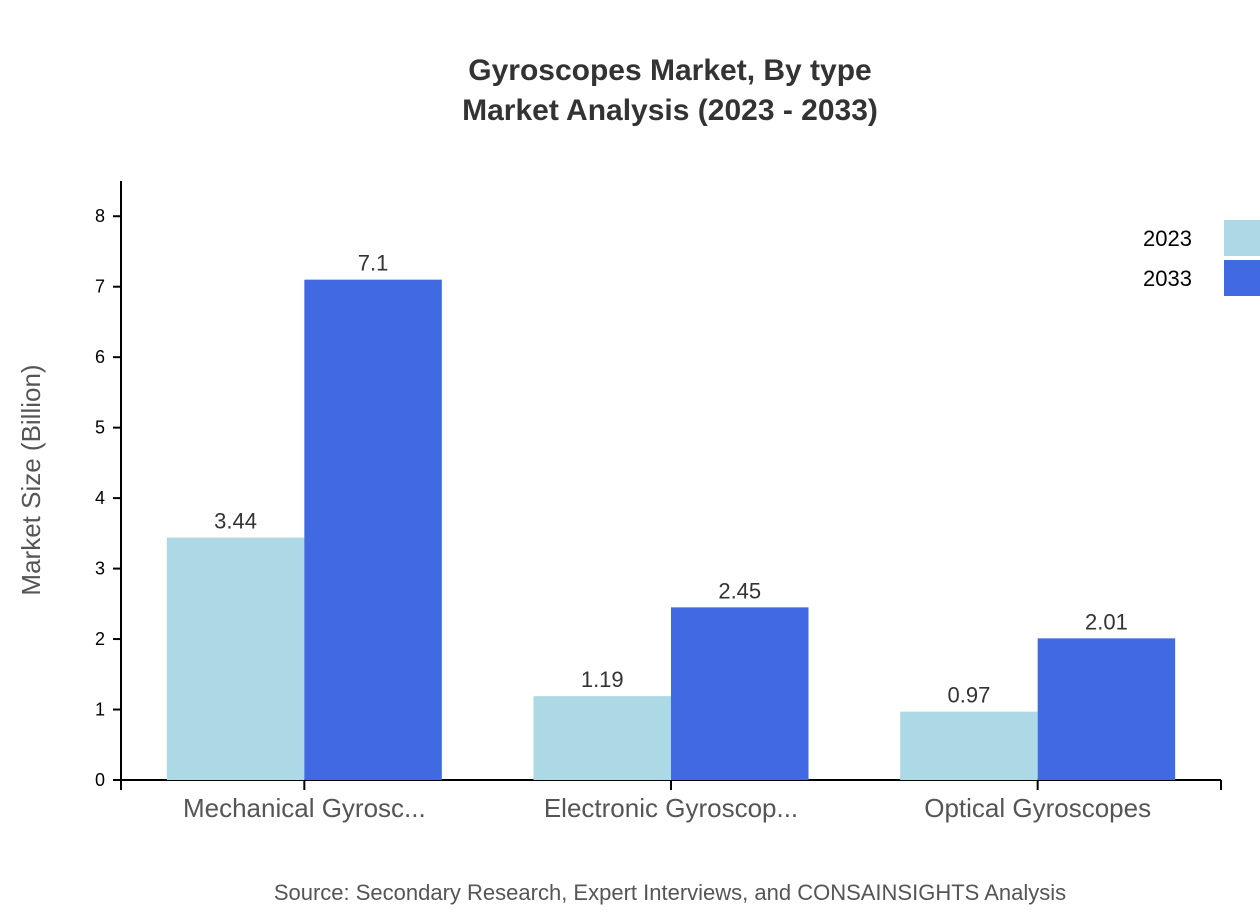 The height and width of the screenshot is (920, 1260). I want to click on y-tick-label: 2, so click(100, 639).